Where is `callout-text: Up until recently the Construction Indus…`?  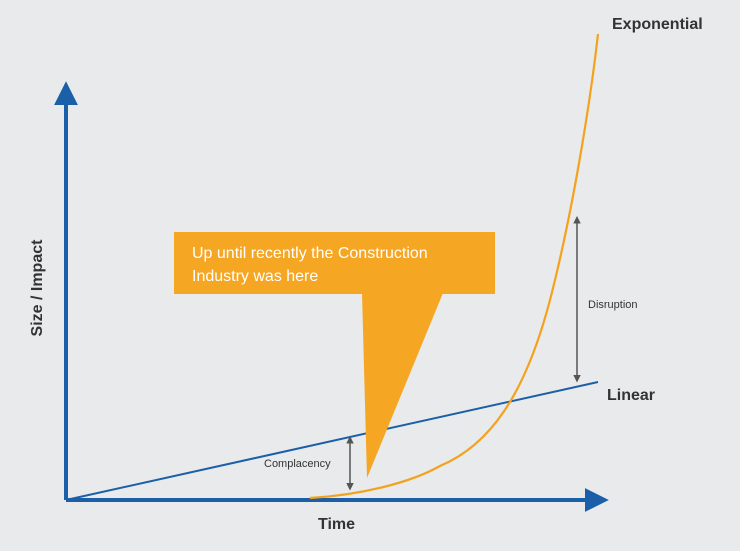 callout-text: Up until recently the Construction Indus… is located at coordinates (310, 265).